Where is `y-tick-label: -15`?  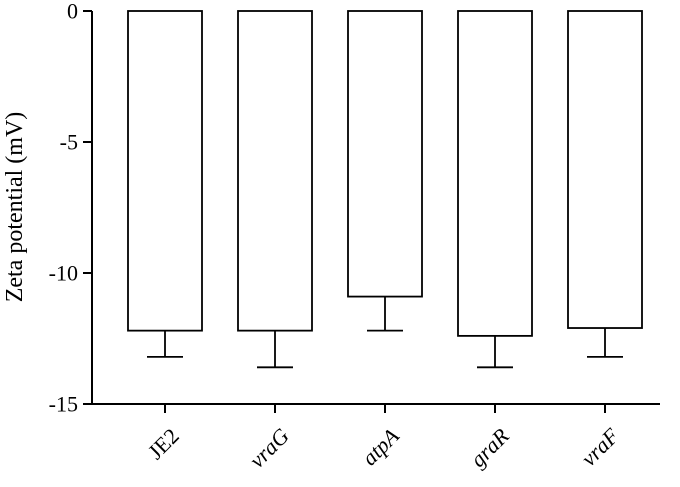 y-tick-label: -15 is located at coordinates (63, 404).